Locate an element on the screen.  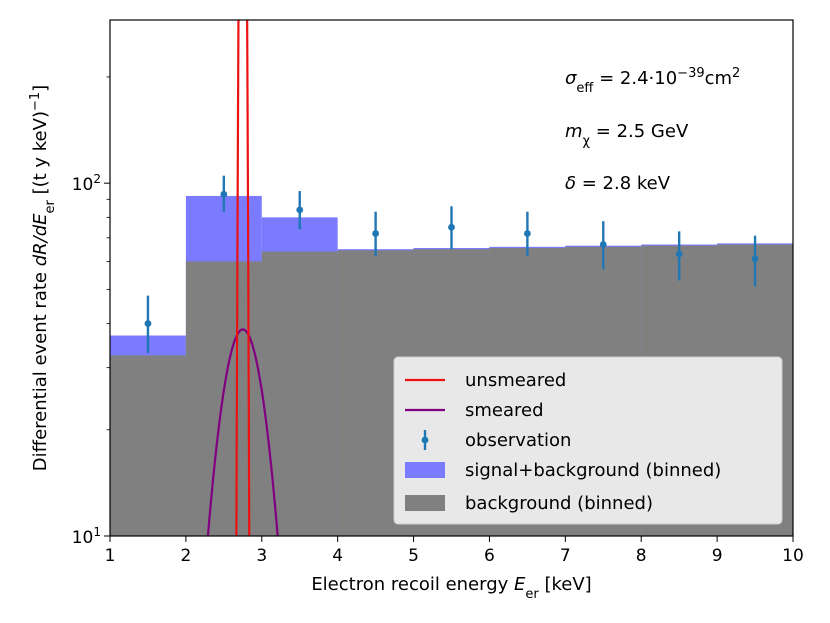
y-tick-label: 10¹ is located at coordinates (86, 536).